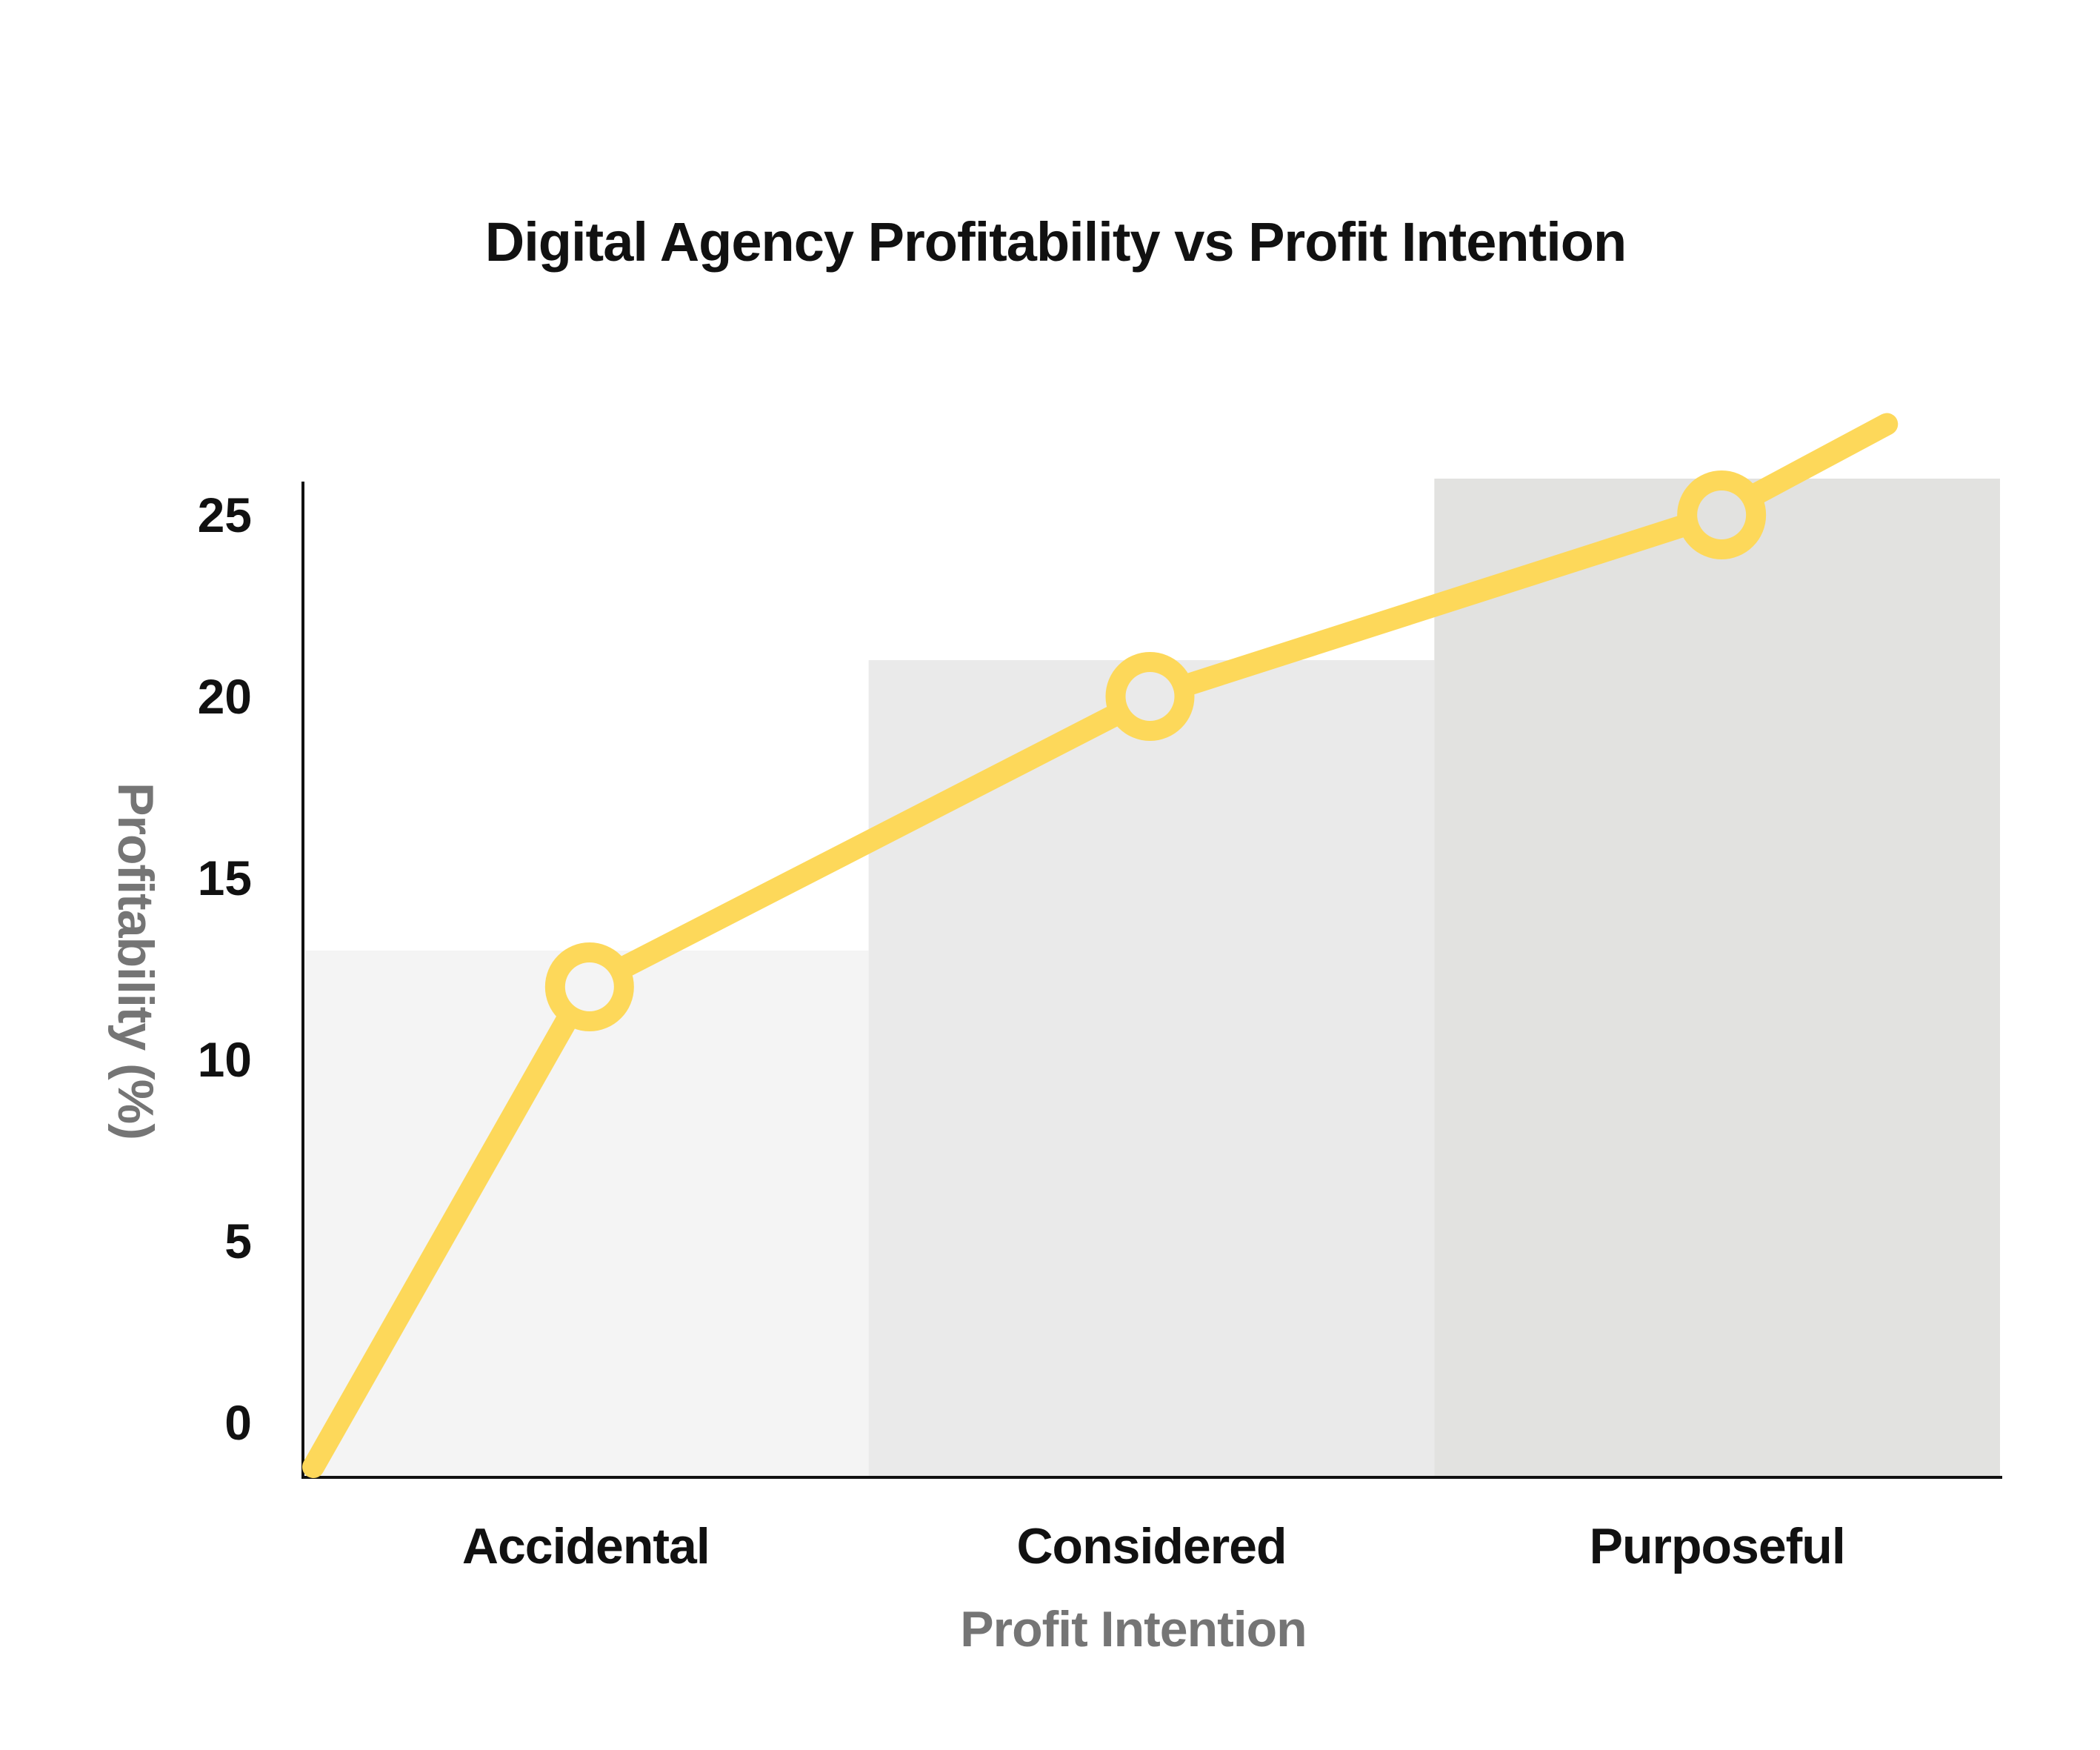  What do you see at coordinates (1151, 1068) in the screenshot?
I see `bar-considered` at bounding box center [1151, 1068].